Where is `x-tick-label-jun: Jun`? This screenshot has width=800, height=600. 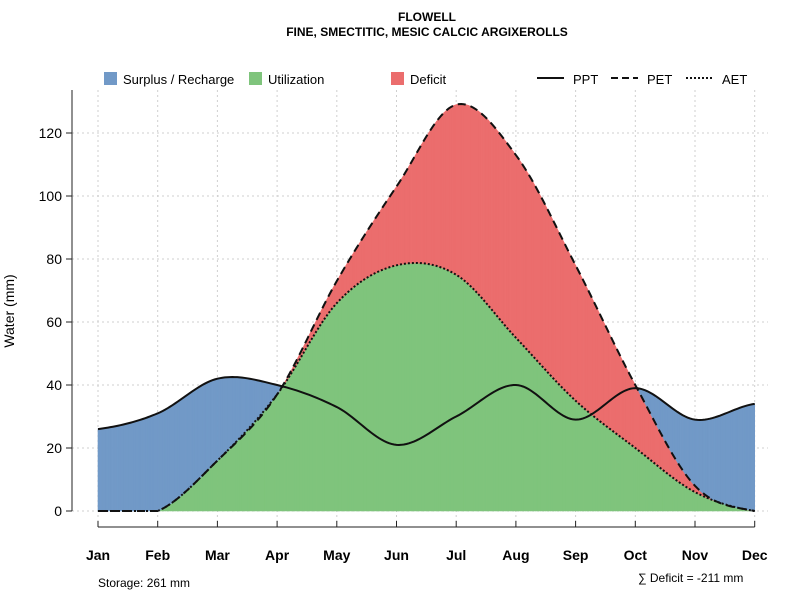 x-tick-label-jun: Jun is located at coordinates (396, 555).